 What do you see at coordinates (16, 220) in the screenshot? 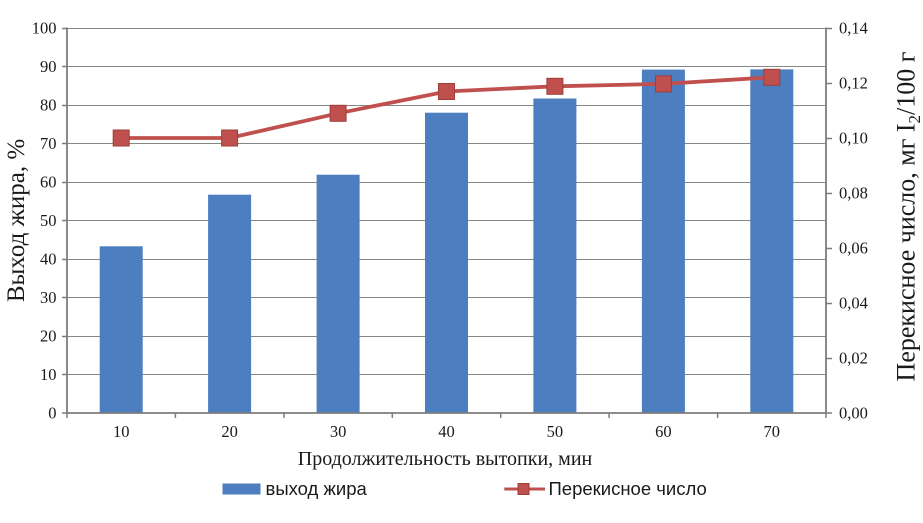
I see `svg-text: Выход жира, %` at bounding box center [16, 220].